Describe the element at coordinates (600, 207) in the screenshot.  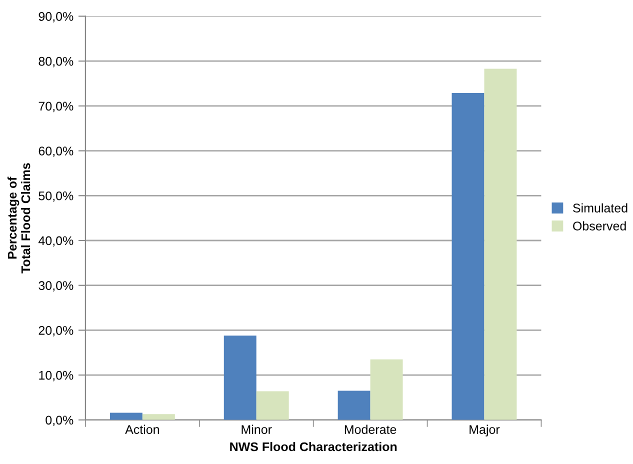
I see `legend-label: Simulated` at that location.